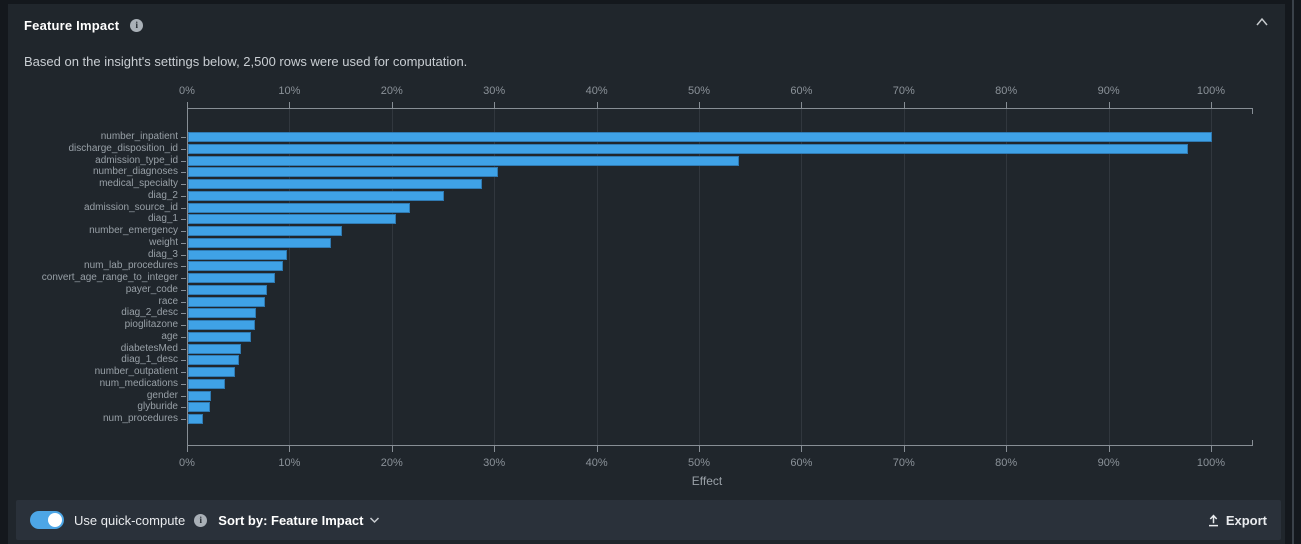 This screenshot has width=1301, height=544. Describe the element at coordinates (187, 277) in the screenshot. I see `y-axis-line` at that location.